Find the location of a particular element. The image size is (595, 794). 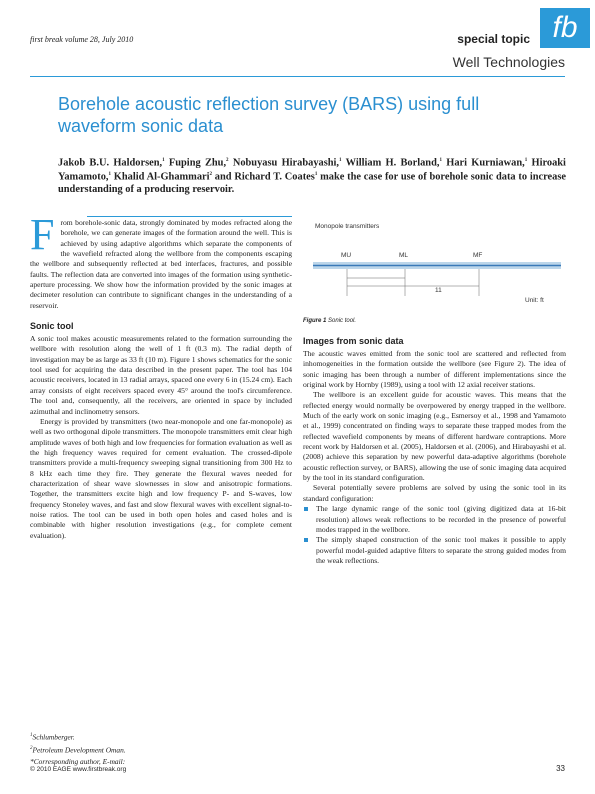

author: Nobuyasu Hirabayashi, is located at coordinates (286, 163).